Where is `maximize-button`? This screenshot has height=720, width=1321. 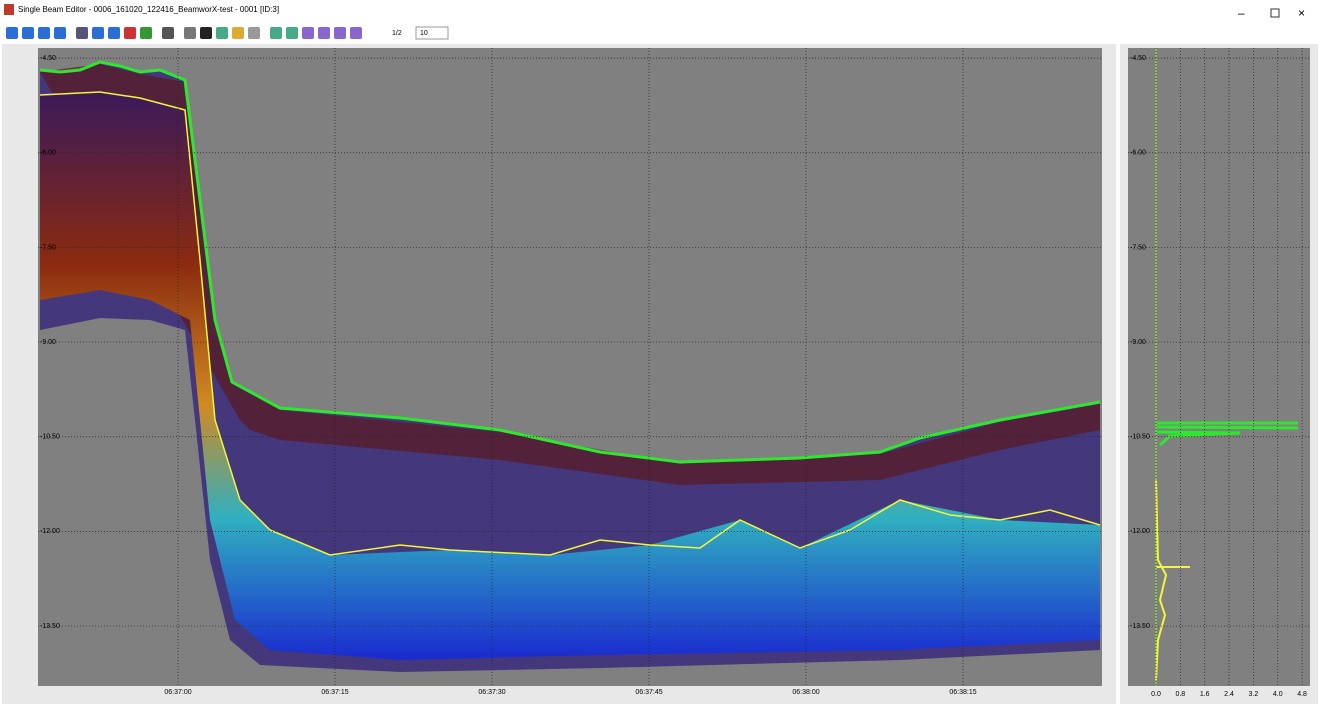 maximize-button is located at coordinates (1275, 13).